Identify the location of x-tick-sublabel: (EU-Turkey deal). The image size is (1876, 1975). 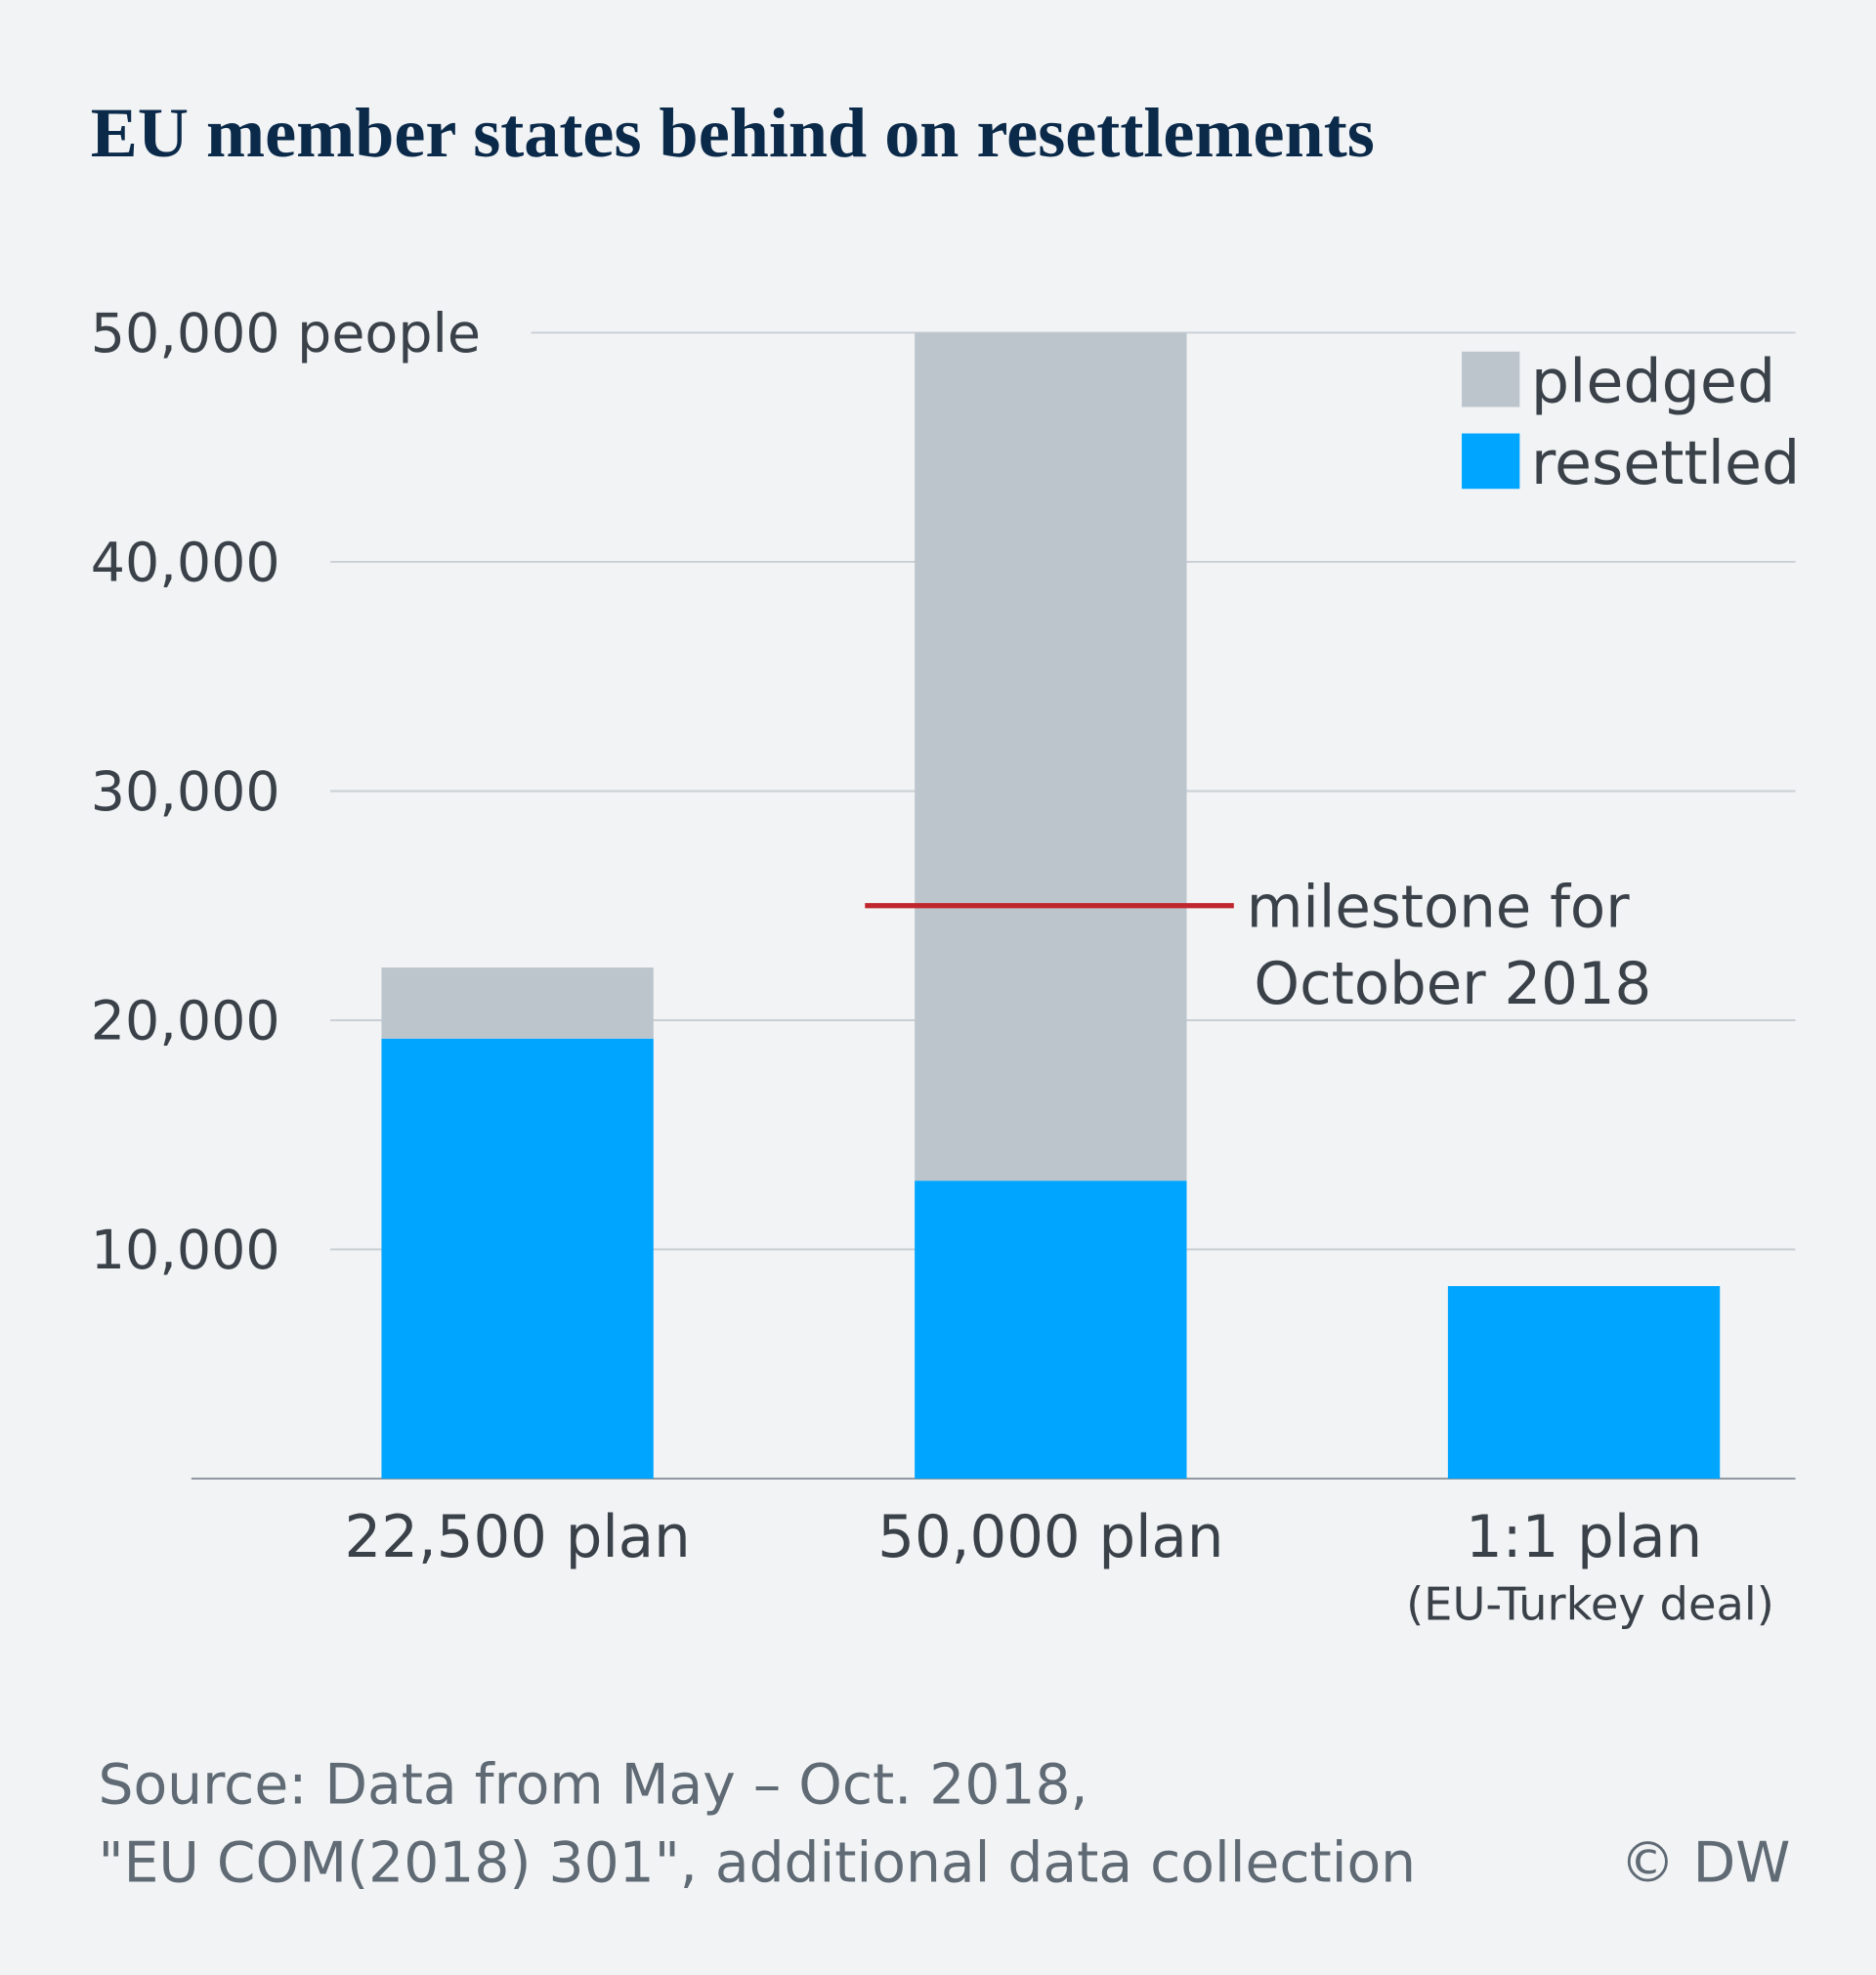
(1590, 1604).